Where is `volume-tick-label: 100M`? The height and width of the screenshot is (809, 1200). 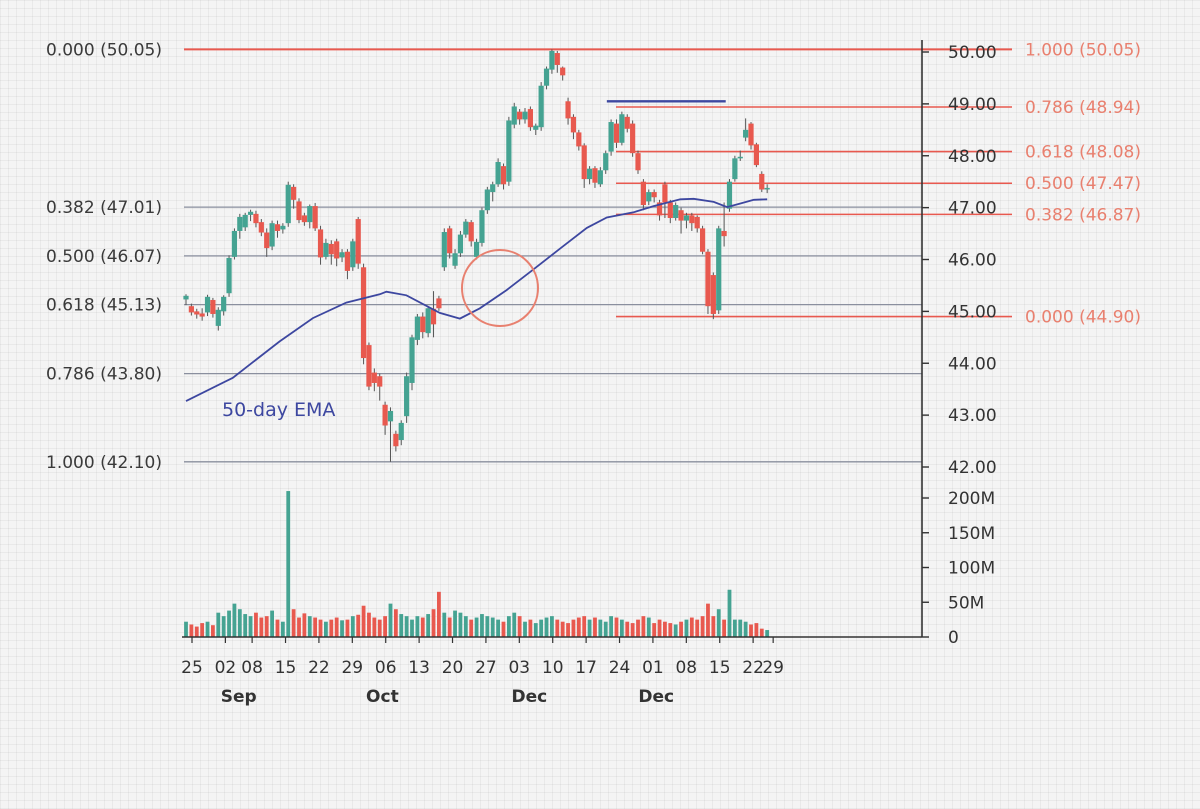 volume-tick-label: 100M is located at coordinates (971, 569).